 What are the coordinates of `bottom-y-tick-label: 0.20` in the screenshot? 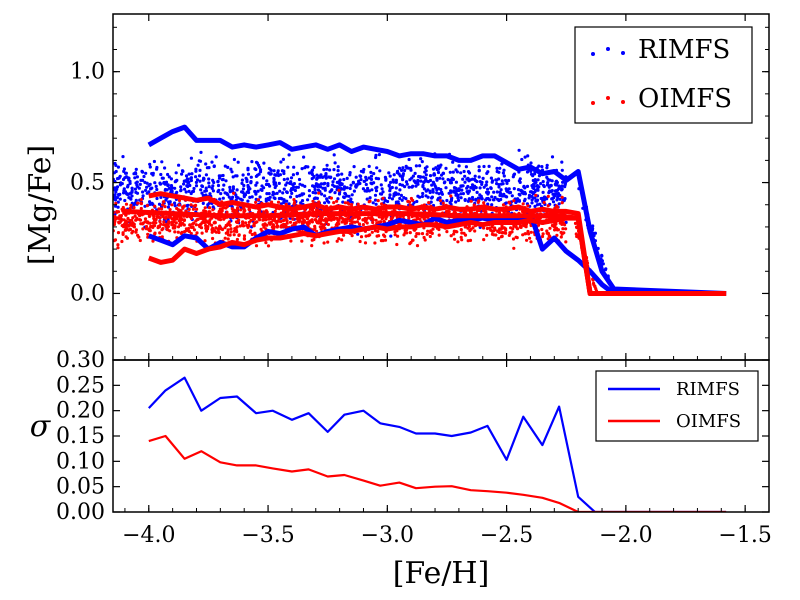 It's located at (80, 411).